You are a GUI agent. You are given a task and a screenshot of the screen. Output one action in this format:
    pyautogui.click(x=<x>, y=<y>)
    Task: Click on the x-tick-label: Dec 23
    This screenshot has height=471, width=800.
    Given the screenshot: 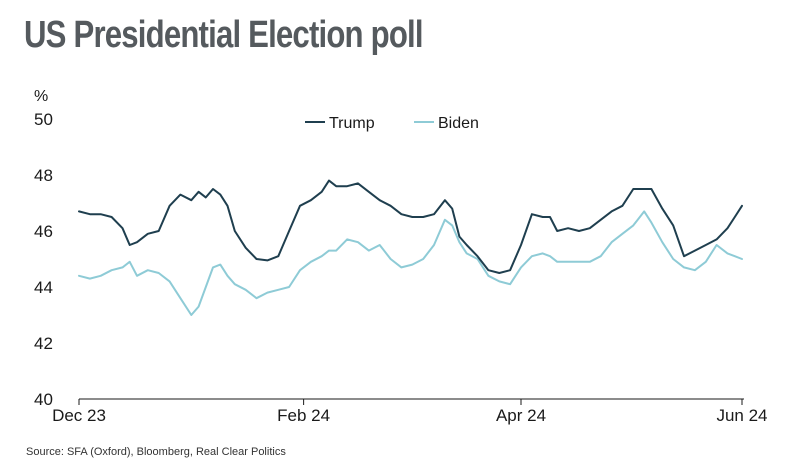 What is the action you would take?
    pyautogui.click(x=79, y=415)
    